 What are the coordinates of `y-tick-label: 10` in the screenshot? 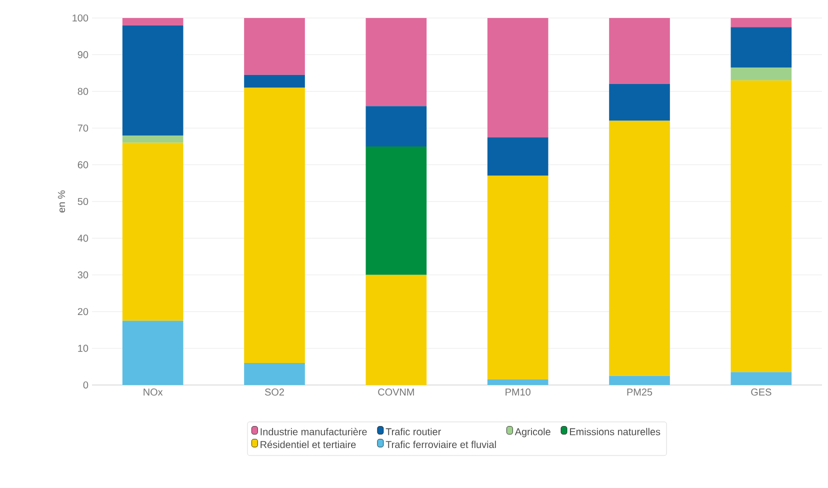 It's located at (83, 348).